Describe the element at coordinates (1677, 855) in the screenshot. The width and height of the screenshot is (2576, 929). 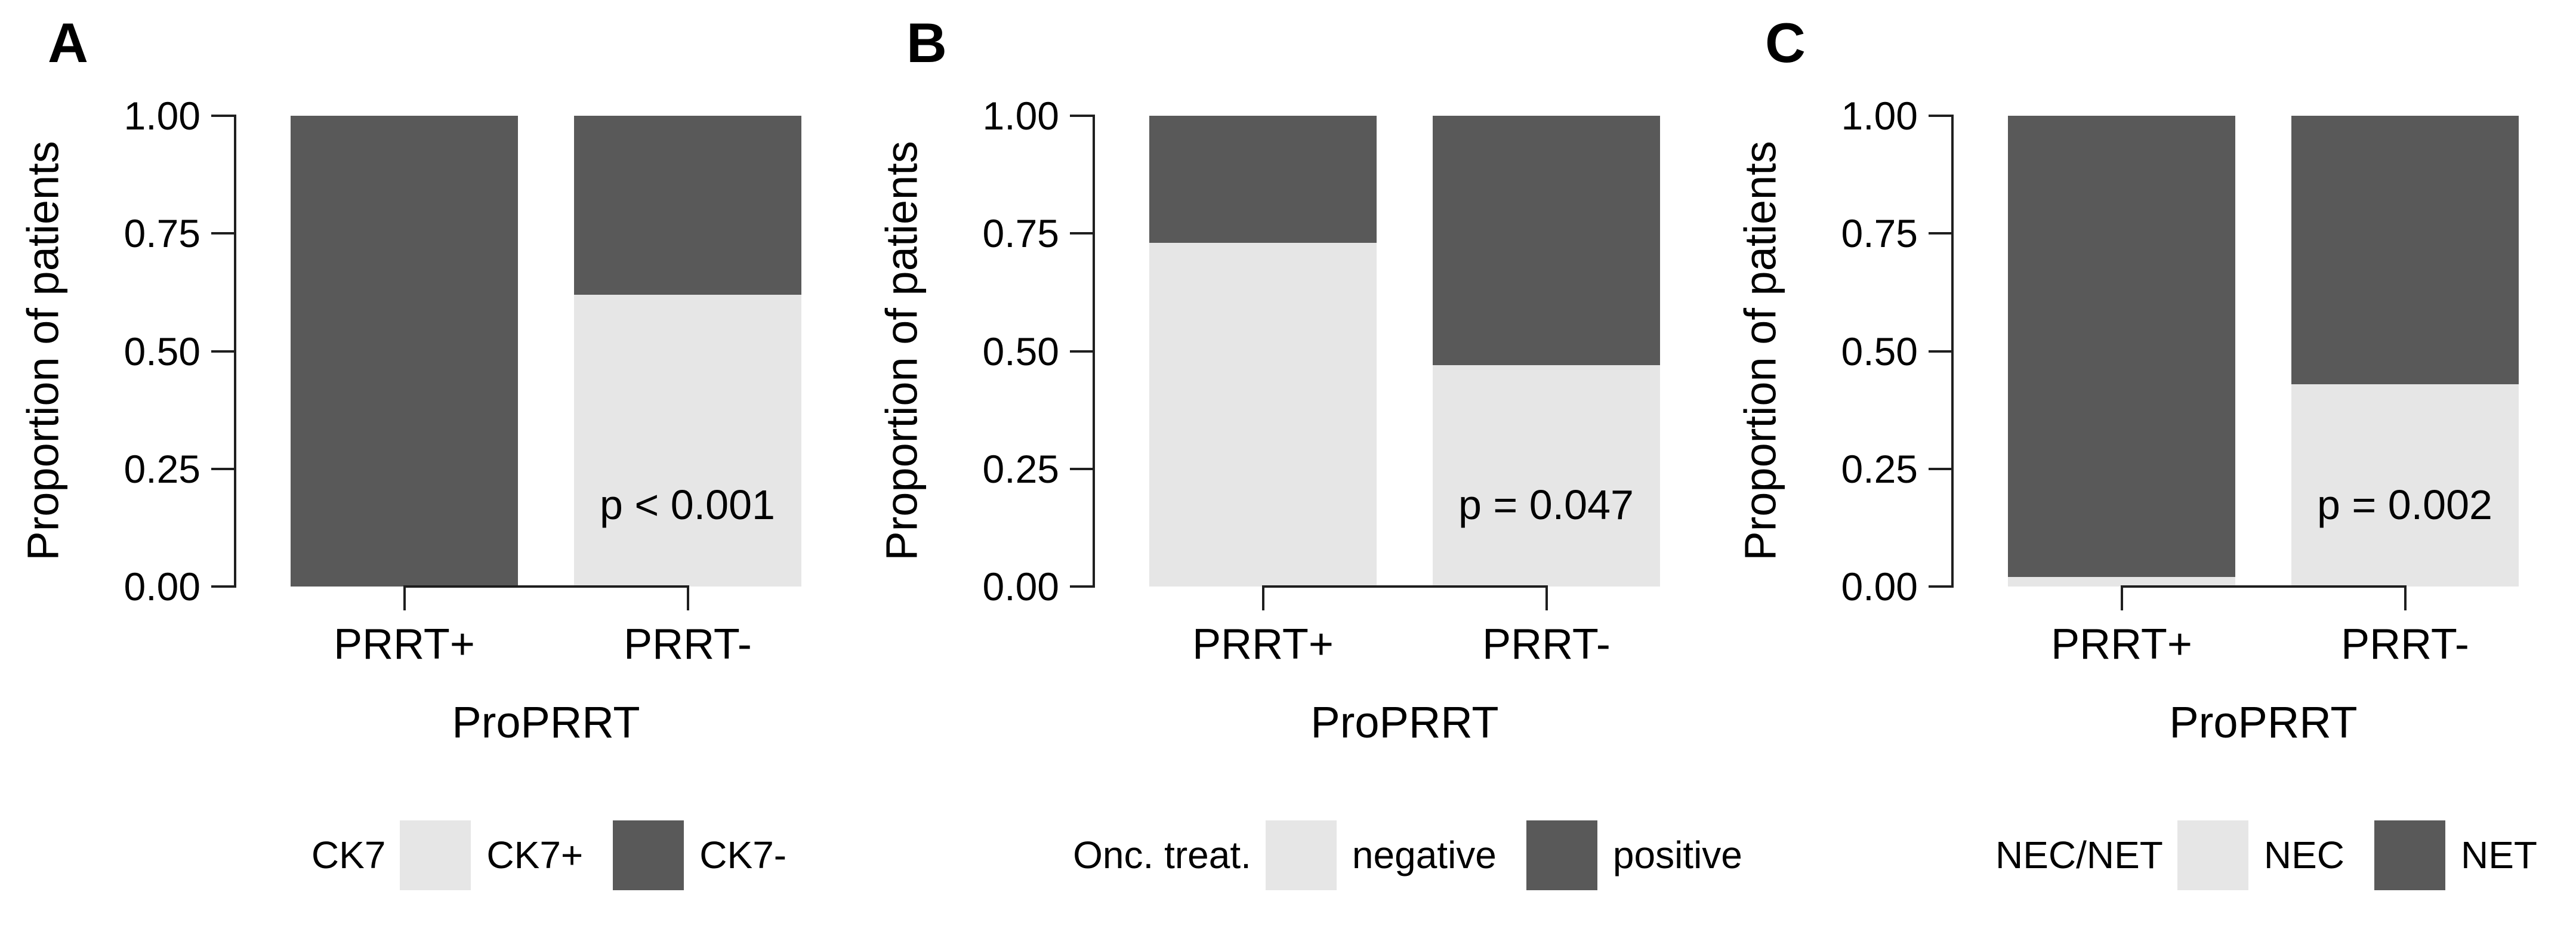
I see `legend-label: positive` at that location.